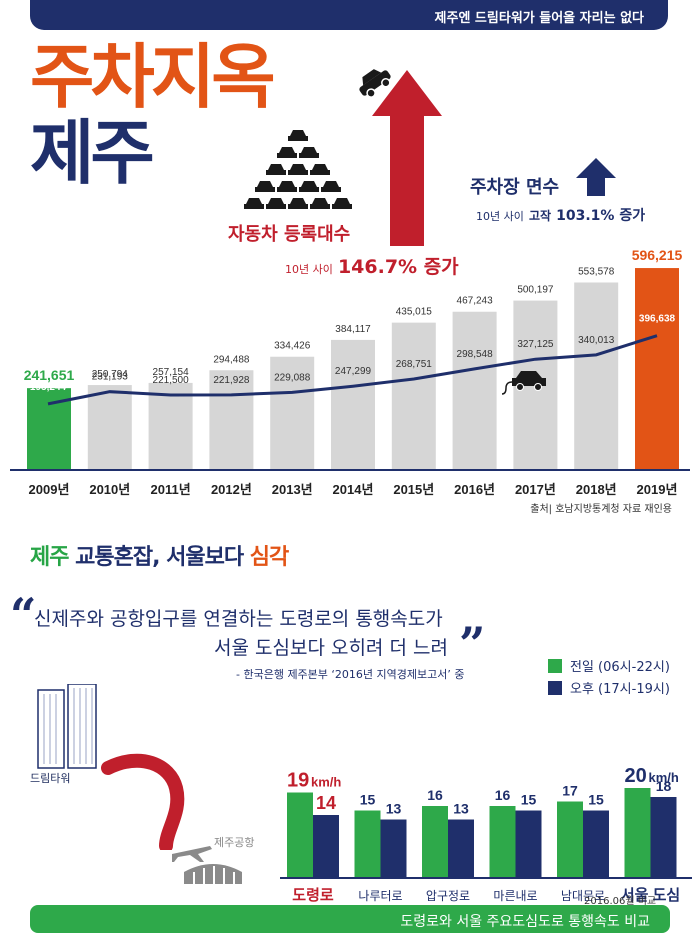 Image resolution: width=700 pixels, height=937 pixels. Describe the element at coordinates (49, 489) in the screenshot. I see `x-tick-label: 2009년` at that location.